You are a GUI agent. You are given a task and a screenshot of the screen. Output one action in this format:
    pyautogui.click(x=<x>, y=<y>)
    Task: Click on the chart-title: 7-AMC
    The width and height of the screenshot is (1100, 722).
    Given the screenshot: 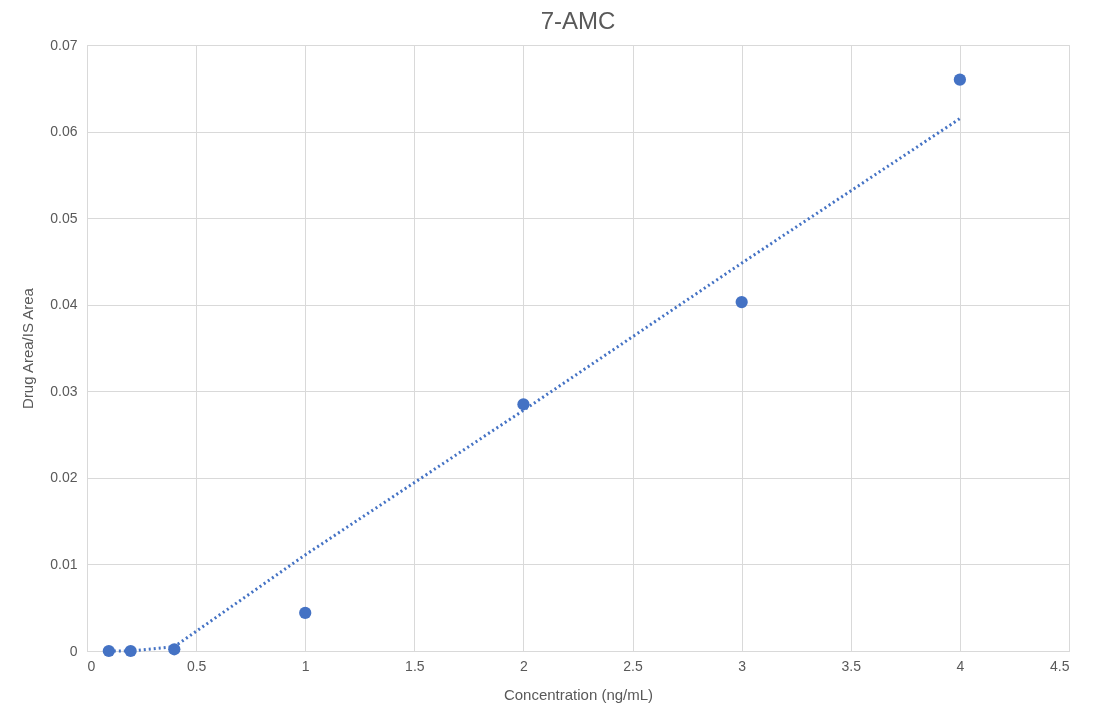 What is the action you would take?
    pyautogui.click(x=578, y=20)
    